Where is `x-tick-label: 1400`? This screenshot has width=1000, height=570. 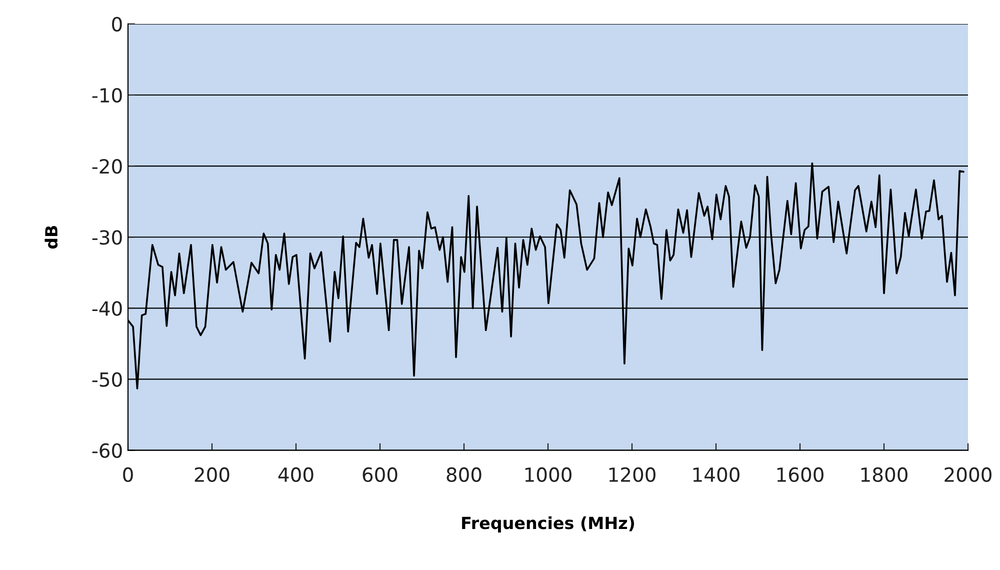 x-tick-label: 1400 is located at coordinates (716, 474).